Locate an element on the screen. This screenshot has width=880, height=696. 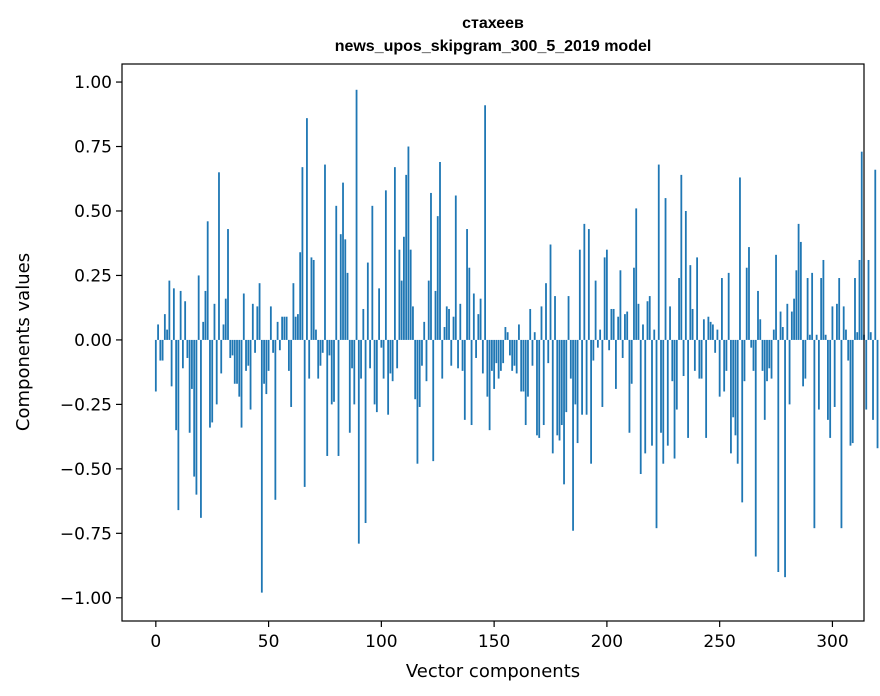
x-tick-label: 250 is located at coordinates (719, 642).